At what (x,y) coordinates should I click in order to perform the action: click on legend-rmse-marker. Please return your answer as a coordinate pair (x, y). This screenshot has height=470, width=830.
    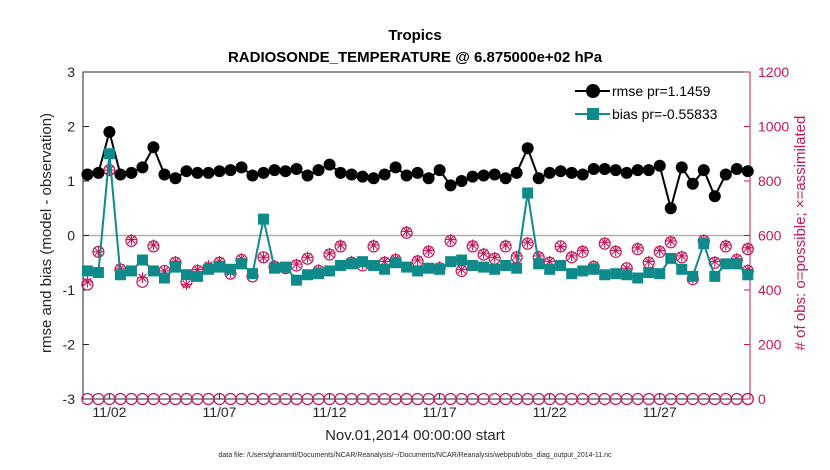
    Looking at the image, I should click on (593, 91).